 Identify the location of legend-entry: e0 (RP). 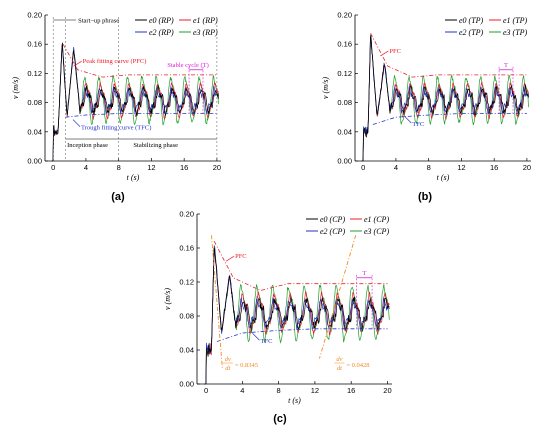
(161, 20).